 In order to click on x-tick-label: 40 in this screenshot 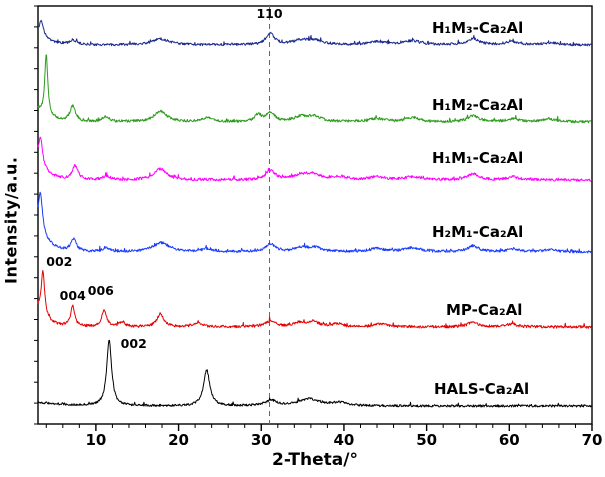, I will do `click(344, 440)`.